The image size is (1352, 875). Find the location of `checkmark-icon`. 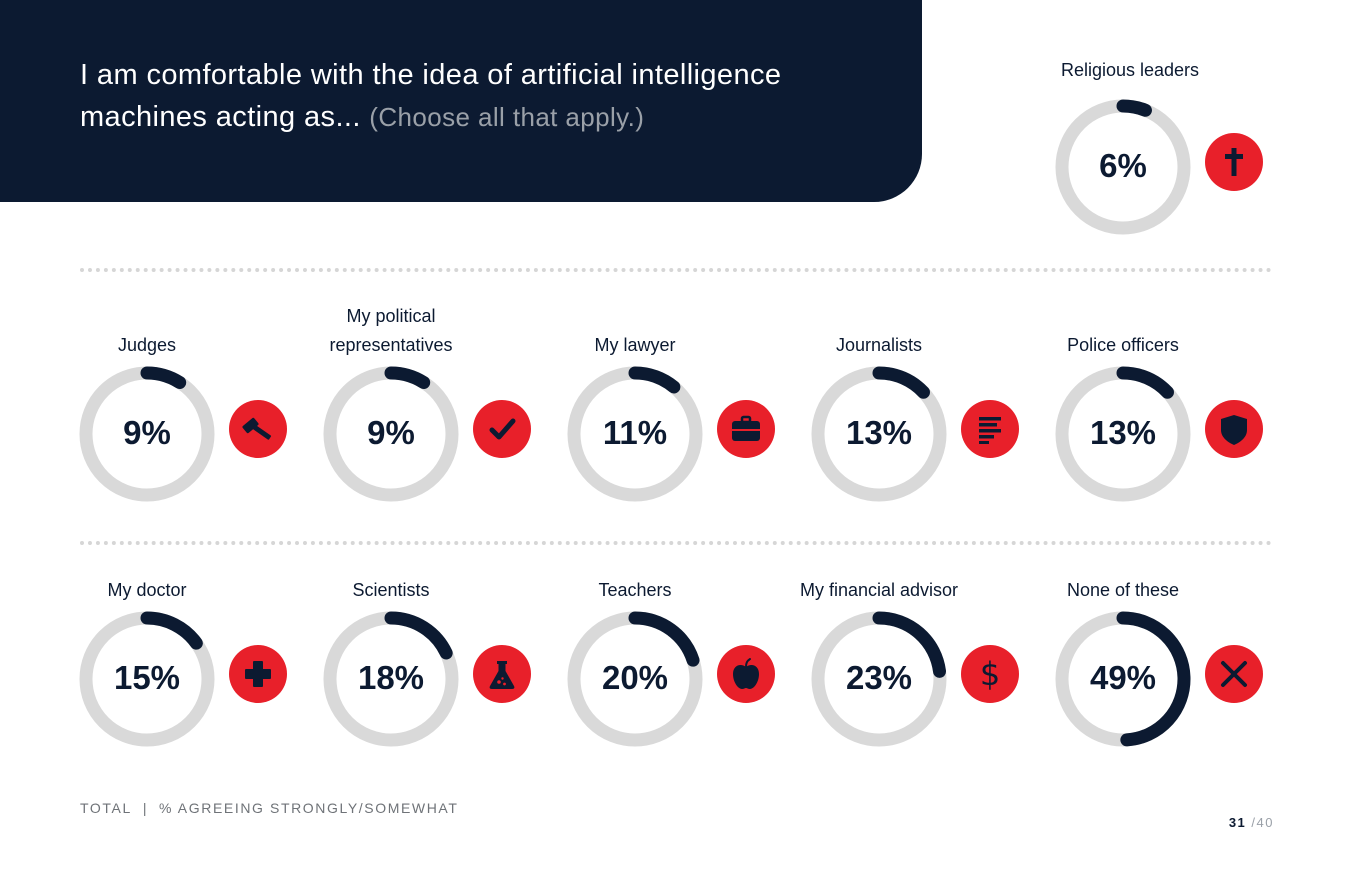

checkmark-icon is located at coordinates (502, 429).